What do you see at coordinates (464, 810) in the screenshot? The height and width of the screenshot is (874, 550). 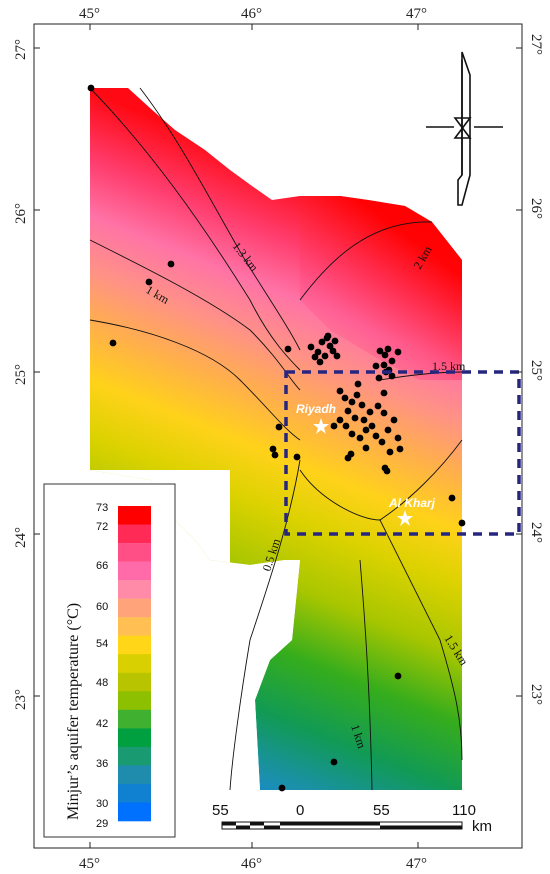 I see `scale-label: 110` at bounding box center [464, 810].